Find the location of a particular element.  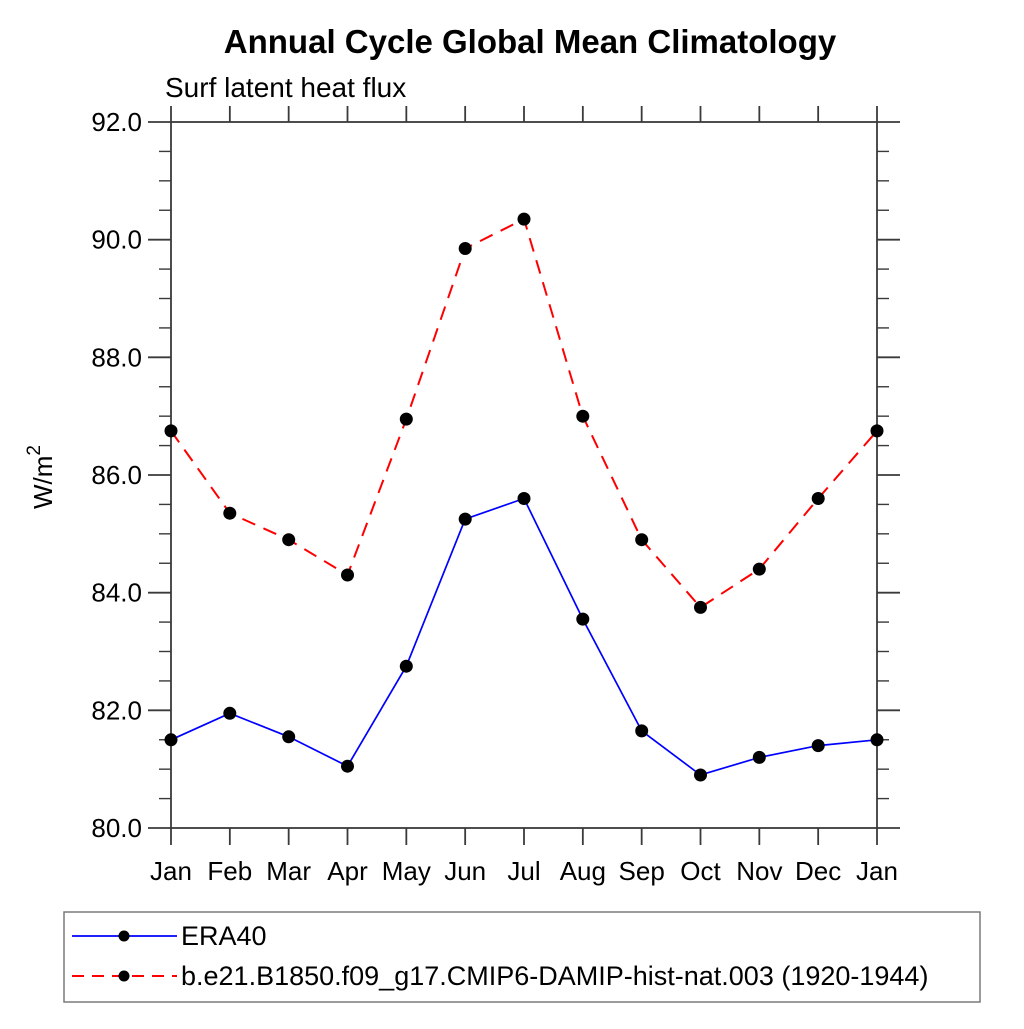

data-point-s0-Sep is located at coordinates (642, 731).